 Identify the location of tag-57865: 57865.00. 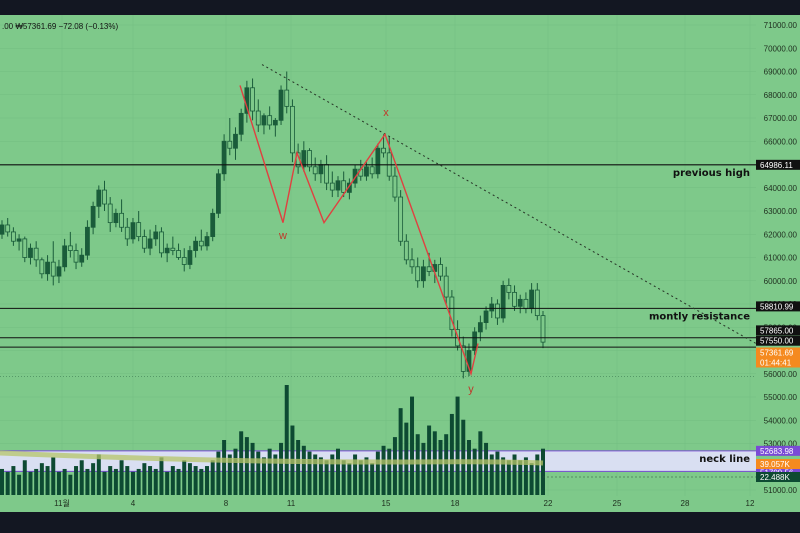
(777, 330).